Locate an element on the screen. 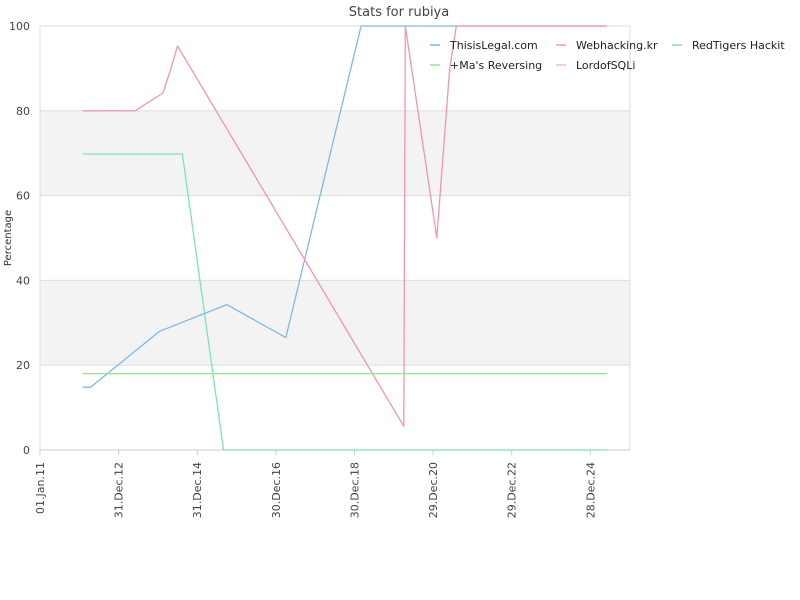  x-tick-label: 30.Dec.18 is located at coordinates (354, 490).